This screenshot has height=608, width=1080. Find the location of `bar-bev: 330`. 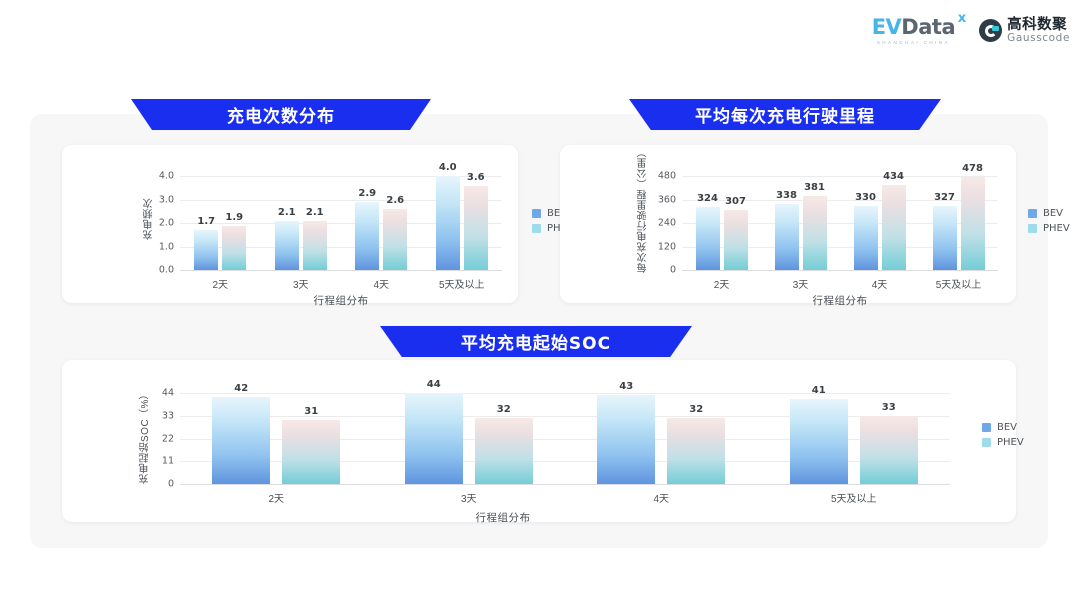

bar-bev: 330 is located at coordinates (865, 231).